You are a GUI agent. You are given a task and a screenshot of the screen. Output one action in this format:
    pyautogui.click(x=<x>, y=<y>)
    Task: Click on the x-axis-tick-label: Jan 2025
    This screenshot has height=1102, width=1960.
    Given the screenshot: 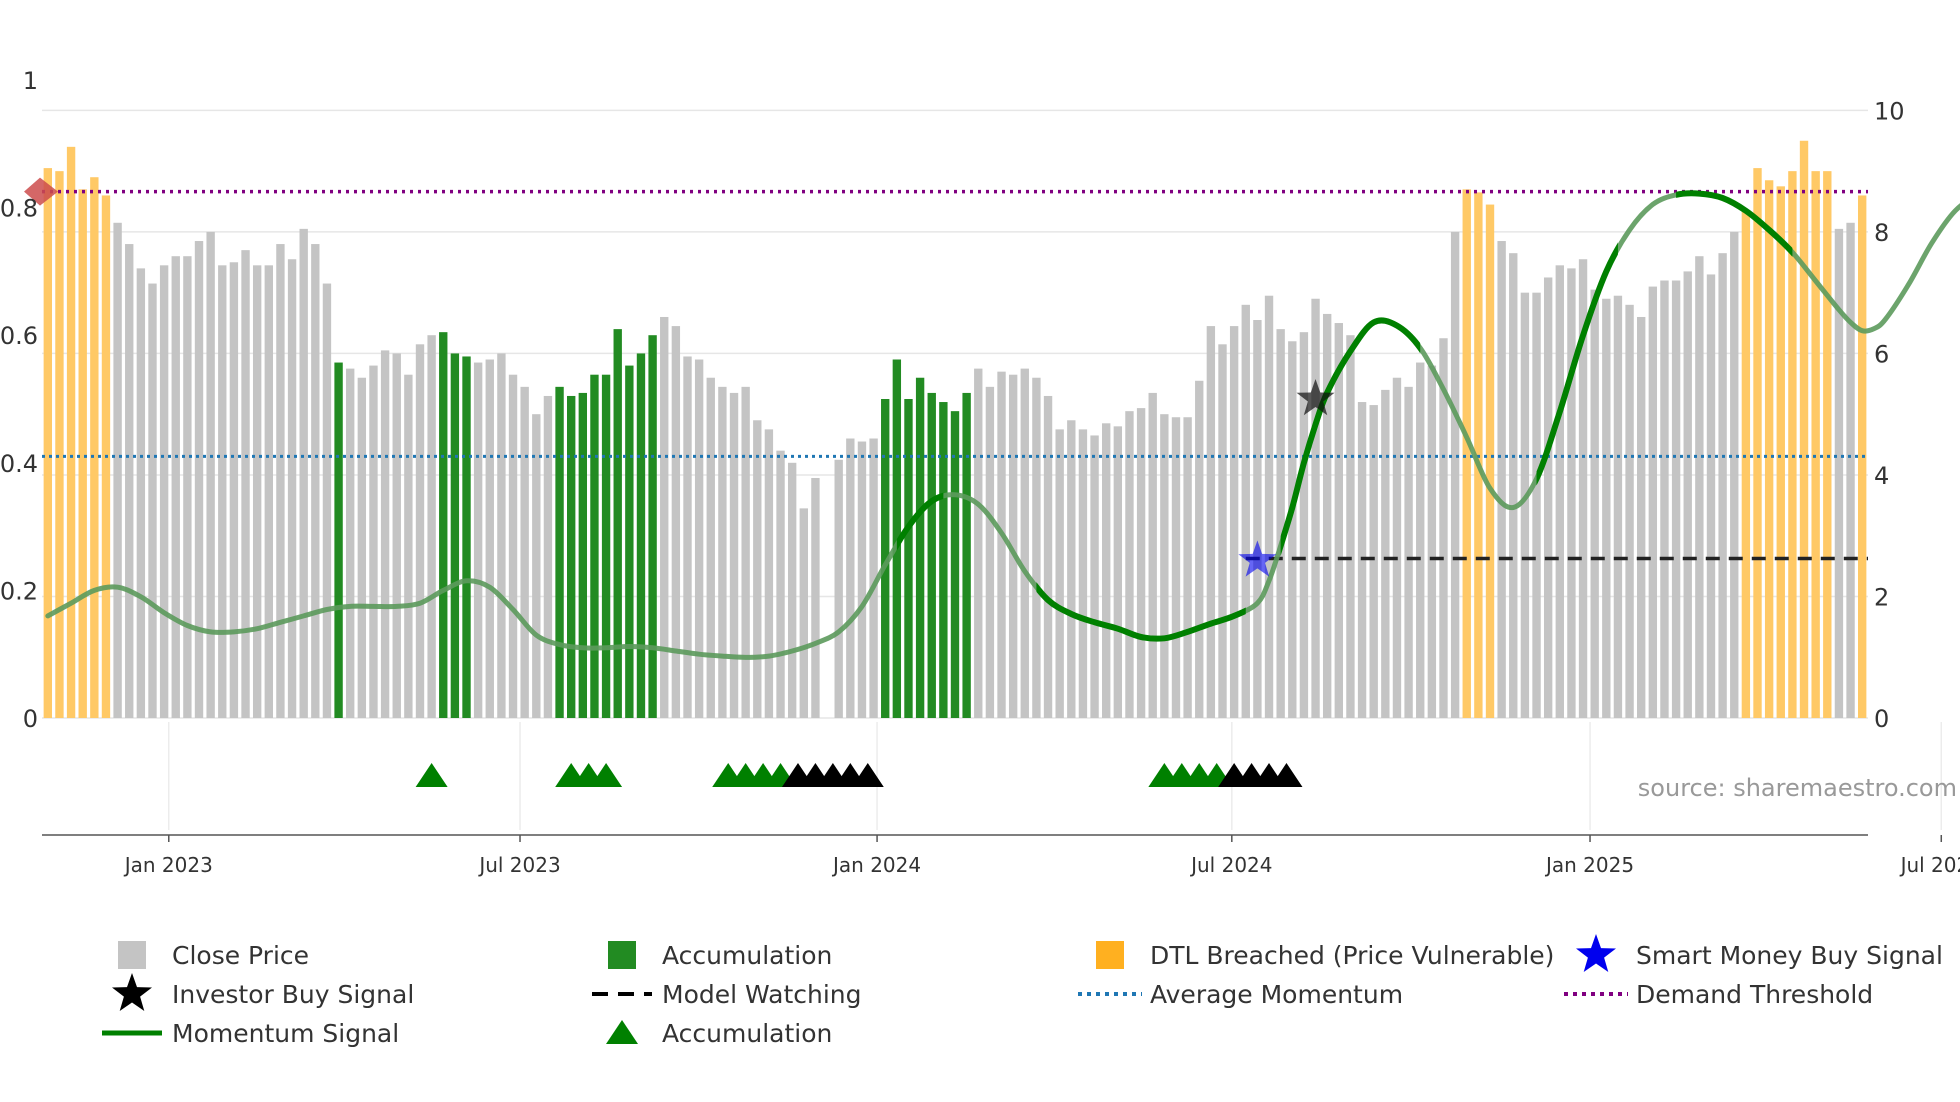 What is the action you would take?
    pyautogui.click(x=1589, y=865)
    